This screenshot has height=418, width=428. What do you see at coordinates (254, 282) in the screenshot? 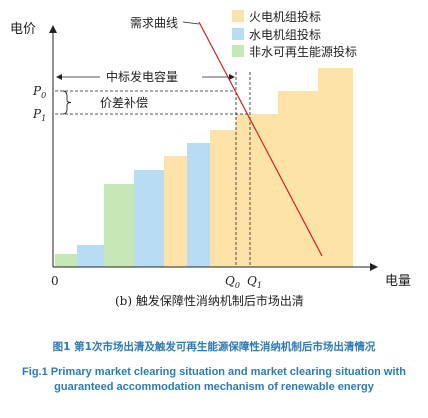
I see `q1-label: Q1` at bounding box center [254, 282].